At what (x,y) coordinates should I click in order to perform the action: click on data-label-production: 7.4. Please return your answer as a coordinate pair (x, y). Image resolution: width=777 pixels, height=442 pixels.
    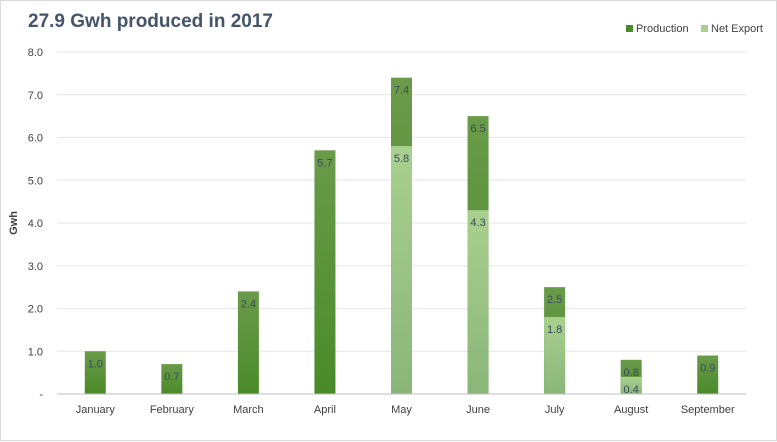
    Looking at the image, I should click on (401, 91).